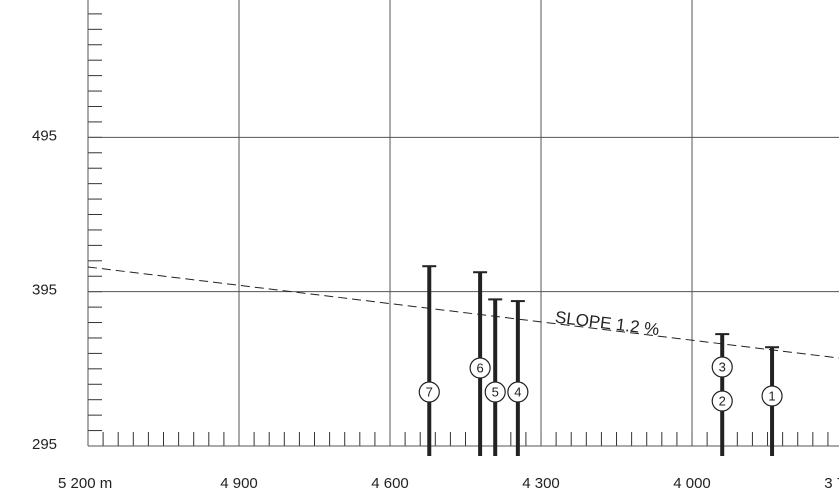 This screenshot has height=497, width=839. What do you see at coordinates (390, 483) in the screenshot?
I see `x-tick-label: 4 600` at bounding box center [390, 483].